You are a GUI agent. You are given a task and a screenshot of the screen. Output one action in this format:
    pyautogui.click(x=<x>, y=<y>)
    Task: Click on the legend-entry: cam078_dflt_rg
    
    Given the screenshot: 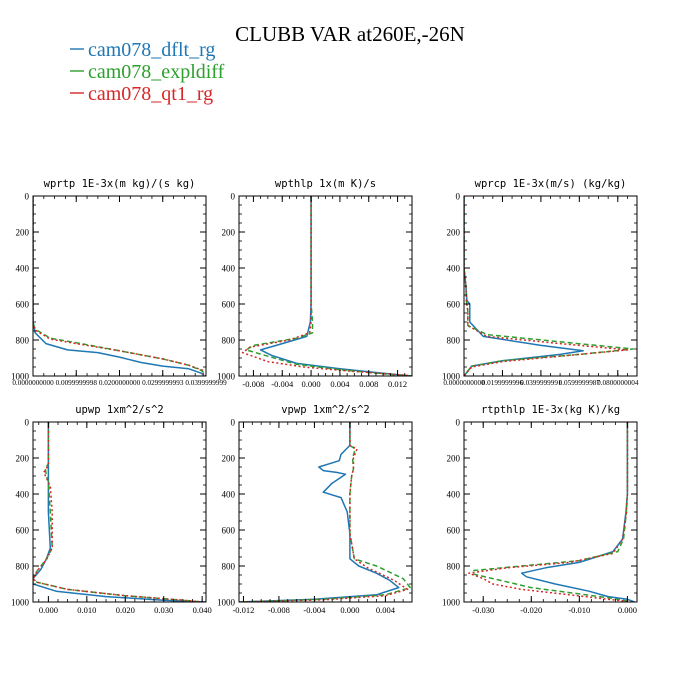 What is the action you would take?
    pyautogui.click(x=142, y=50)
    